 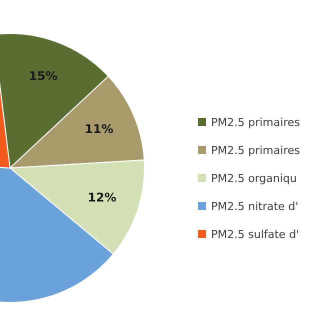 What do you see at coordinates (102, 197) in the screenshot?
I see `data-label: 12%` at bounding box center [102, 197].